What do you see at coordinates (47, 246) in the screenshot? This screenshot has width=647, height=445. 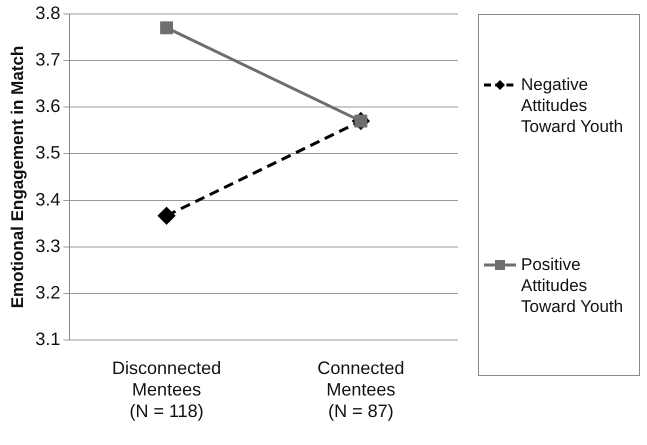 I see `y-tick-label: 3.3` at bounding box center [47, 246].